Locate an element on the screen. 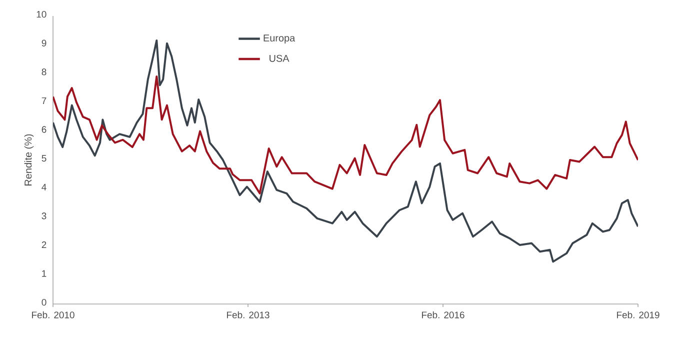  y-tick-label: 4 is located at coordinates (44, 187).